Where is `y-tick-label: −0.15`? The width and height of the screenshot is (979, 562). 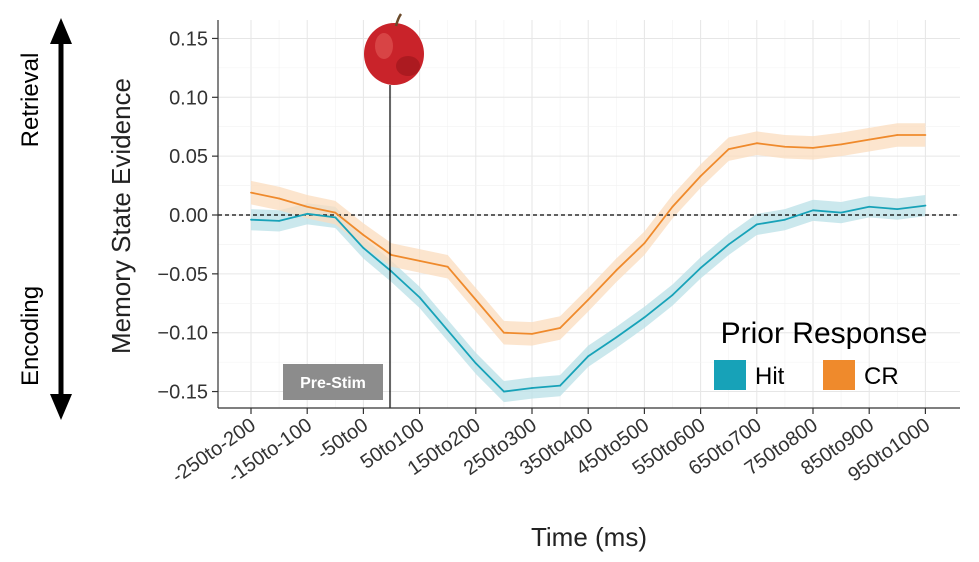
y-tick-label: −0.15 is located at coordinates (182, 393).